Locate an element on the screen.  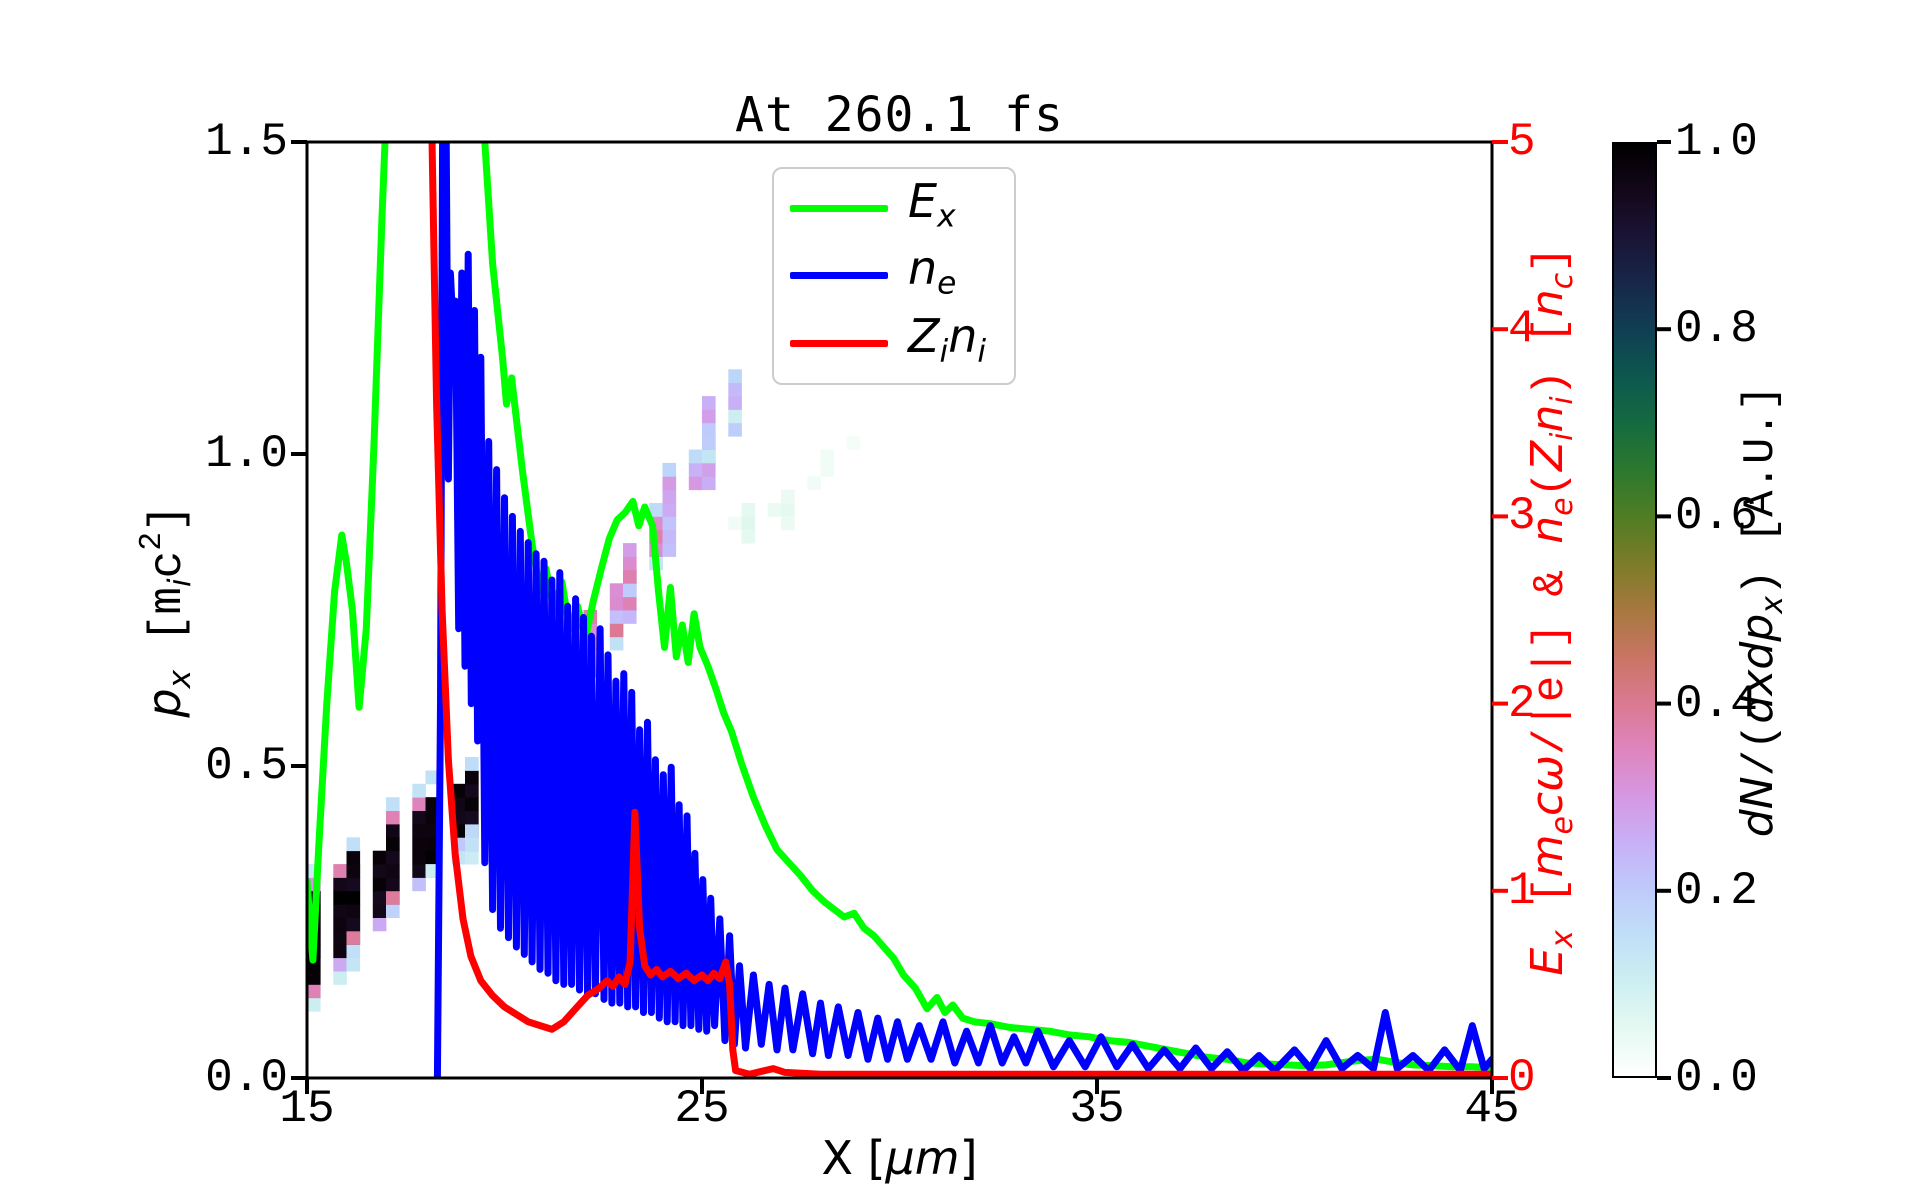
y-left-tick-label: 1.5 is located at coordinates (246, 142).